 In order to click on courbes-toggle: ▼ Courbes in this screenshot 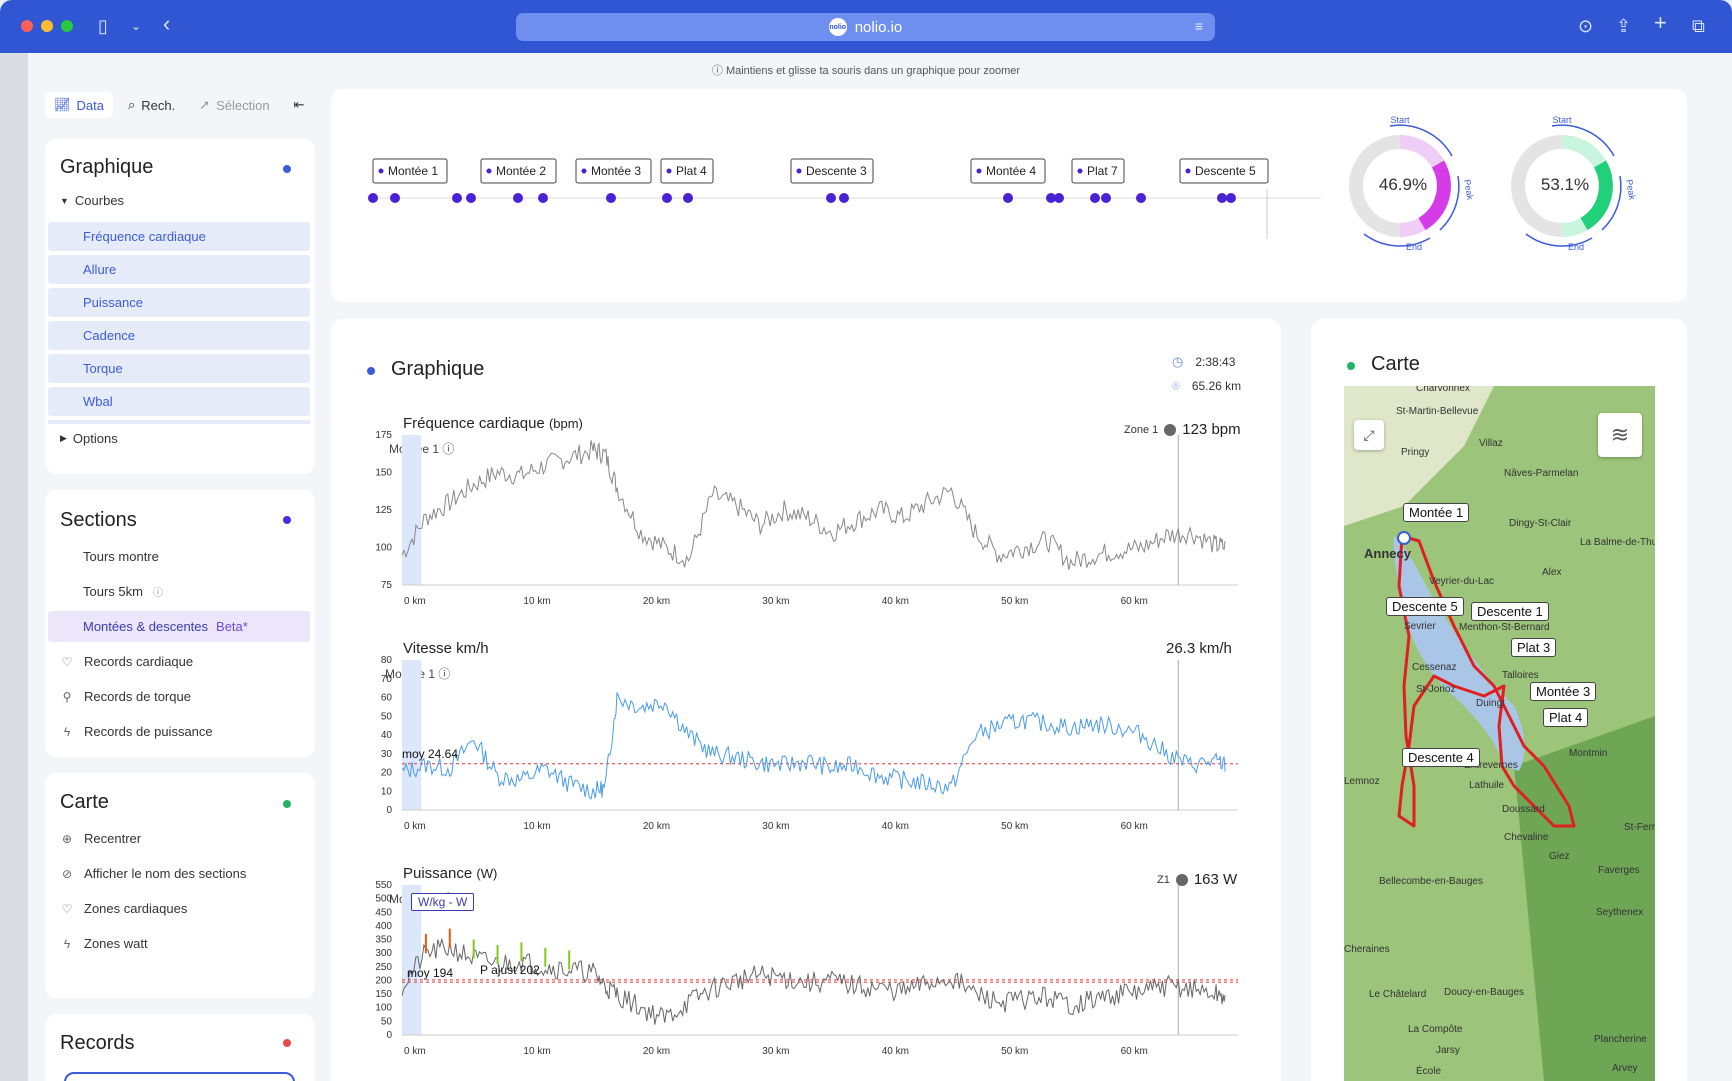, I will do `click(92, 200)`.